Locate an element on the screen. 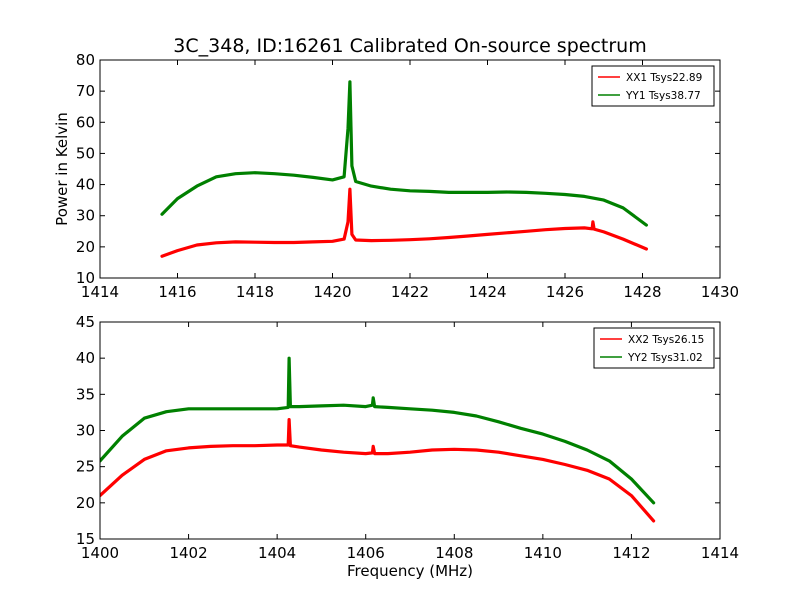  x-tick-label: 1424 is located at coordinates (487, 292).